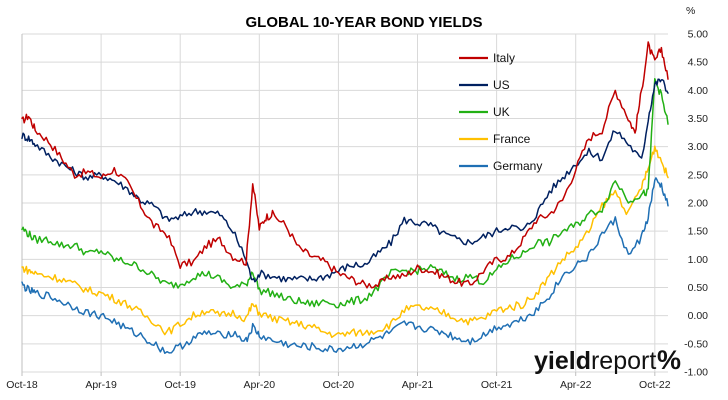  I want to click on x-tick-label: Oct-22, so click(655, 385).